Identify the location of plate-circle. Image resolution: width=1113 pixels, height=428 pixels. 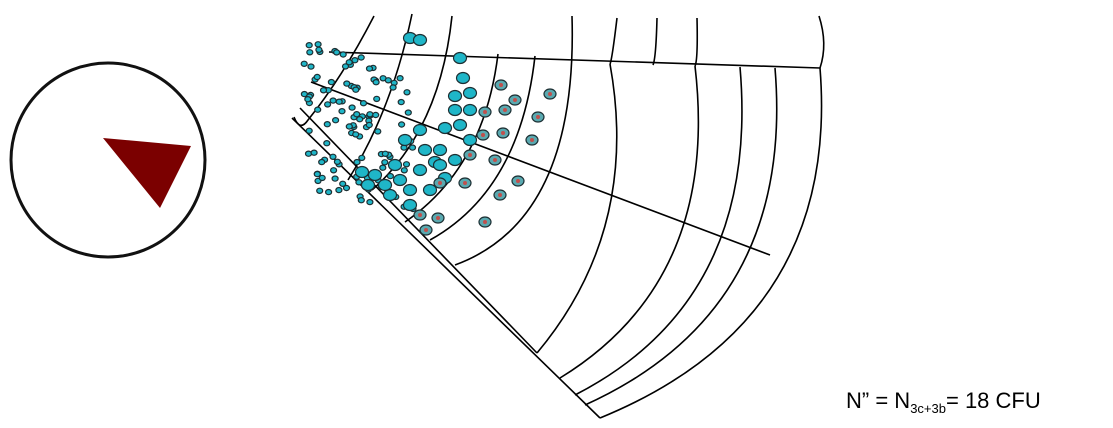
(108, 160).